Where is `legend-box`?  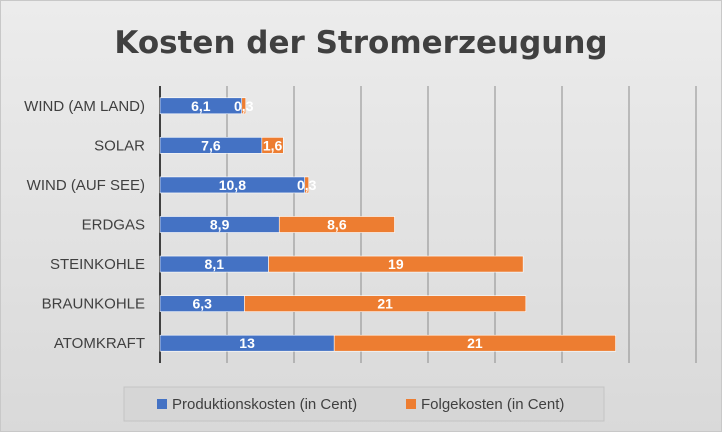
legend-box is located at coordinates (364, 404).